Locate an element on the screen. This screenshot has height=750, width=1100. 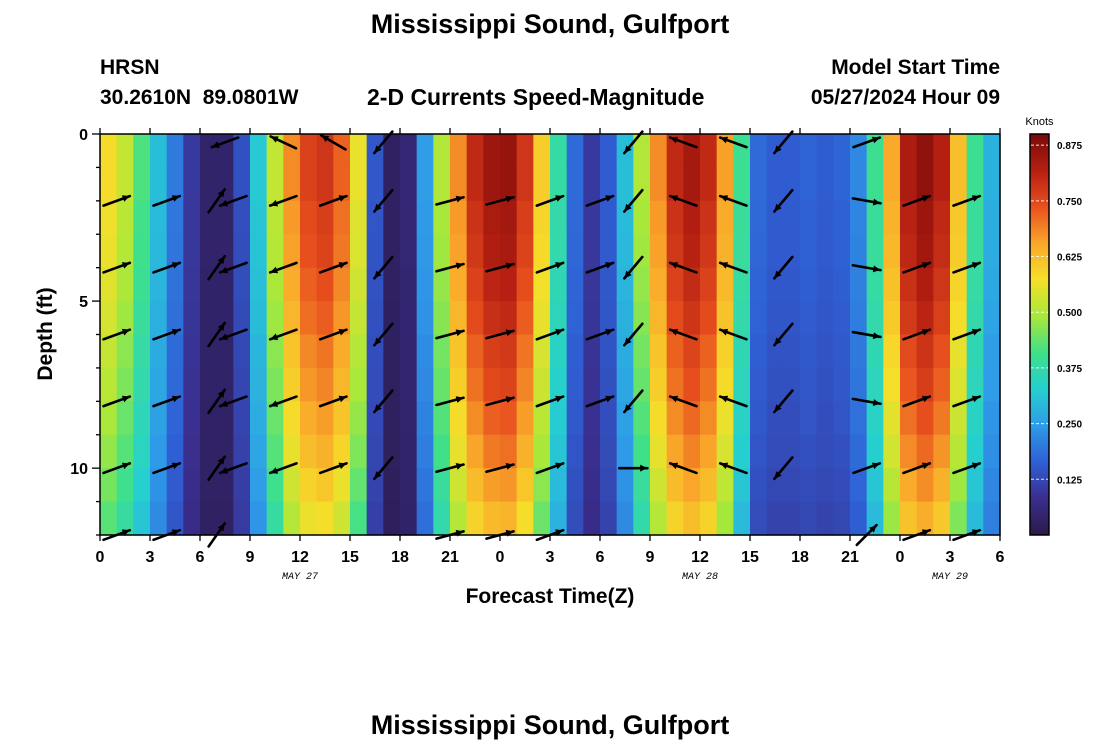
x-date-label: MAY 28 is located at coordinates (700, 577).